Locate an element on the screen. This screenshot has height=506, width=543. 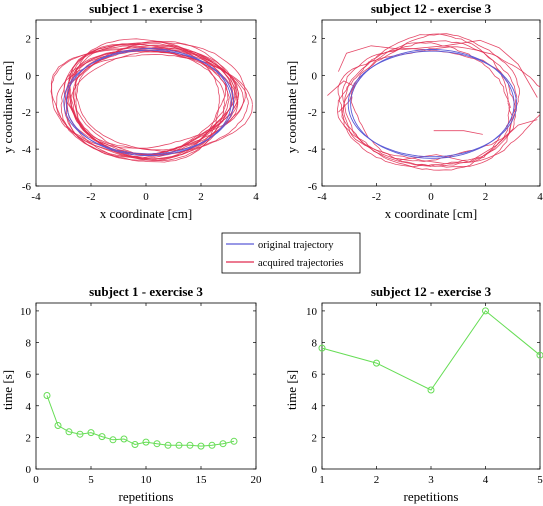
plot-title: subject 1 - exercise 3 is located at coordinates (146, 291).